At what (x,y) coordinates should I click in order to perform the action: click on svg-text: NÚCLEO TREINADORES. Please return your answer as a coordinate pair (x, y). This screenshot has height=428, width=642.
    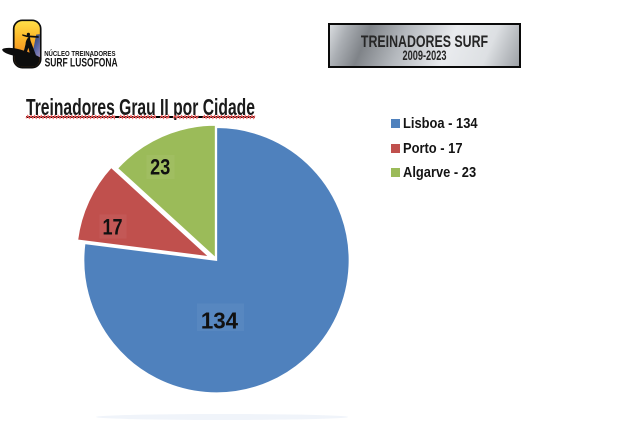
    Looking at the image, I should click on (79, 53).